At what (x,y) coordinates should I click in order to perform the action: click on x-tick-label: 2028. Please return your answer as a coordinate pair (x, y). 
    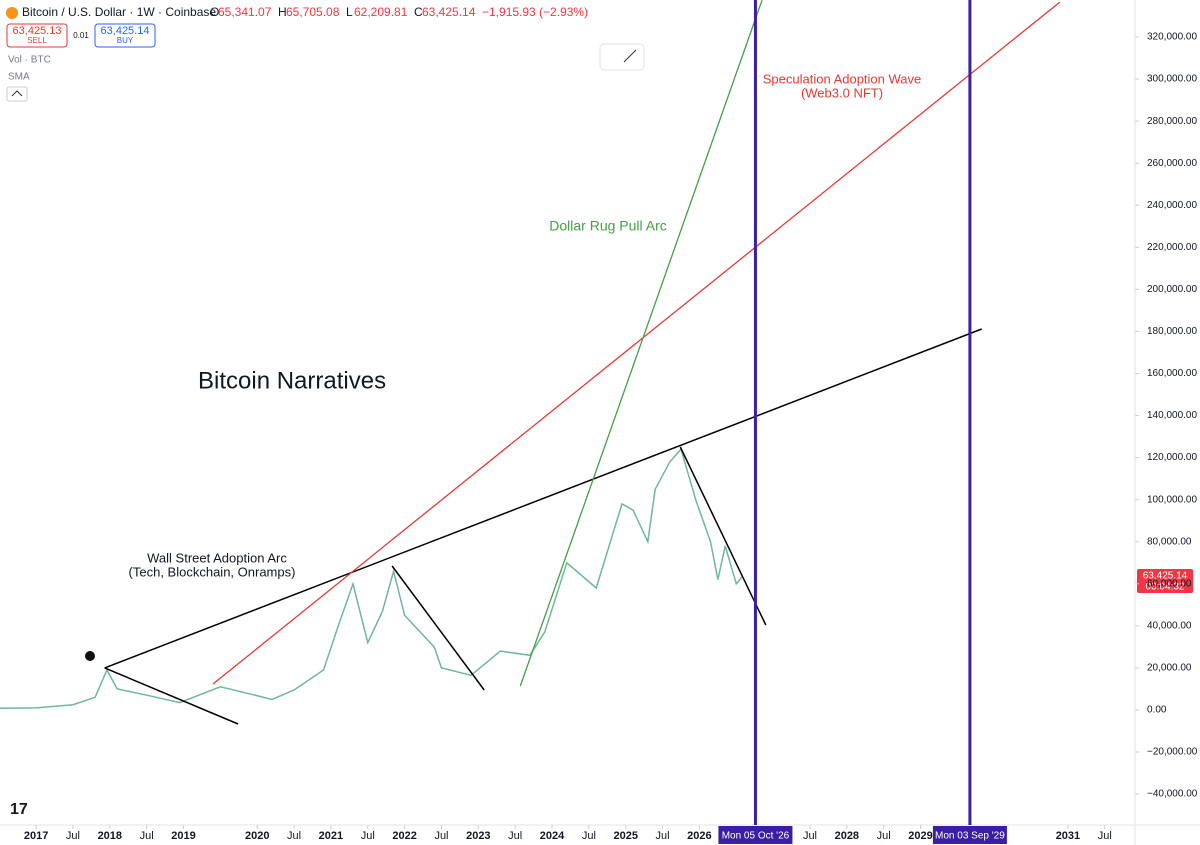
    Looking at the image, I should click on (847, 836).